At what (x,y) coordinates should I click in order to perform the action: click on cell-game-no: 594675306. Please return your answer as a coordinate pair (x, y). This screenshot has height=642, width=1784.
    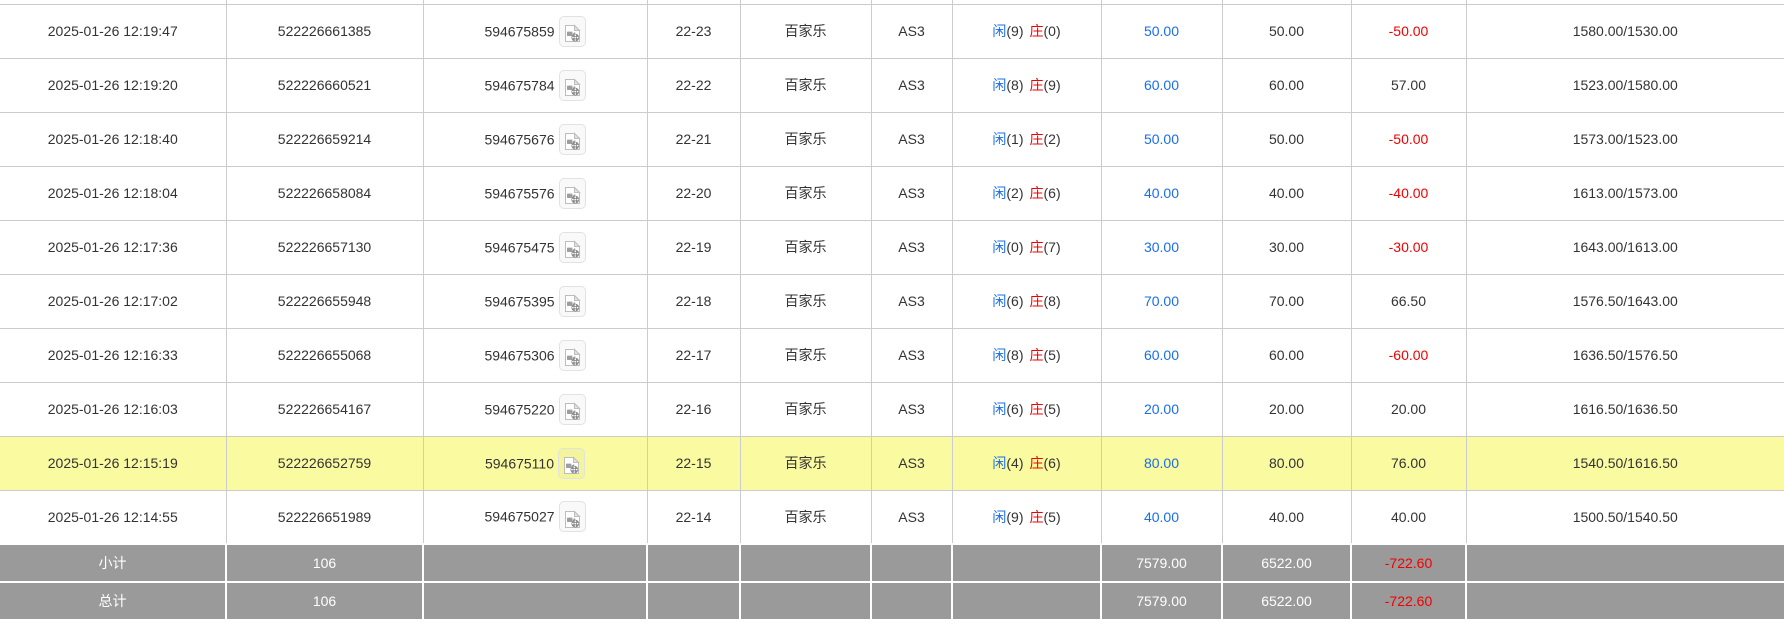
    Looking at the image, I should click on (535, 355).